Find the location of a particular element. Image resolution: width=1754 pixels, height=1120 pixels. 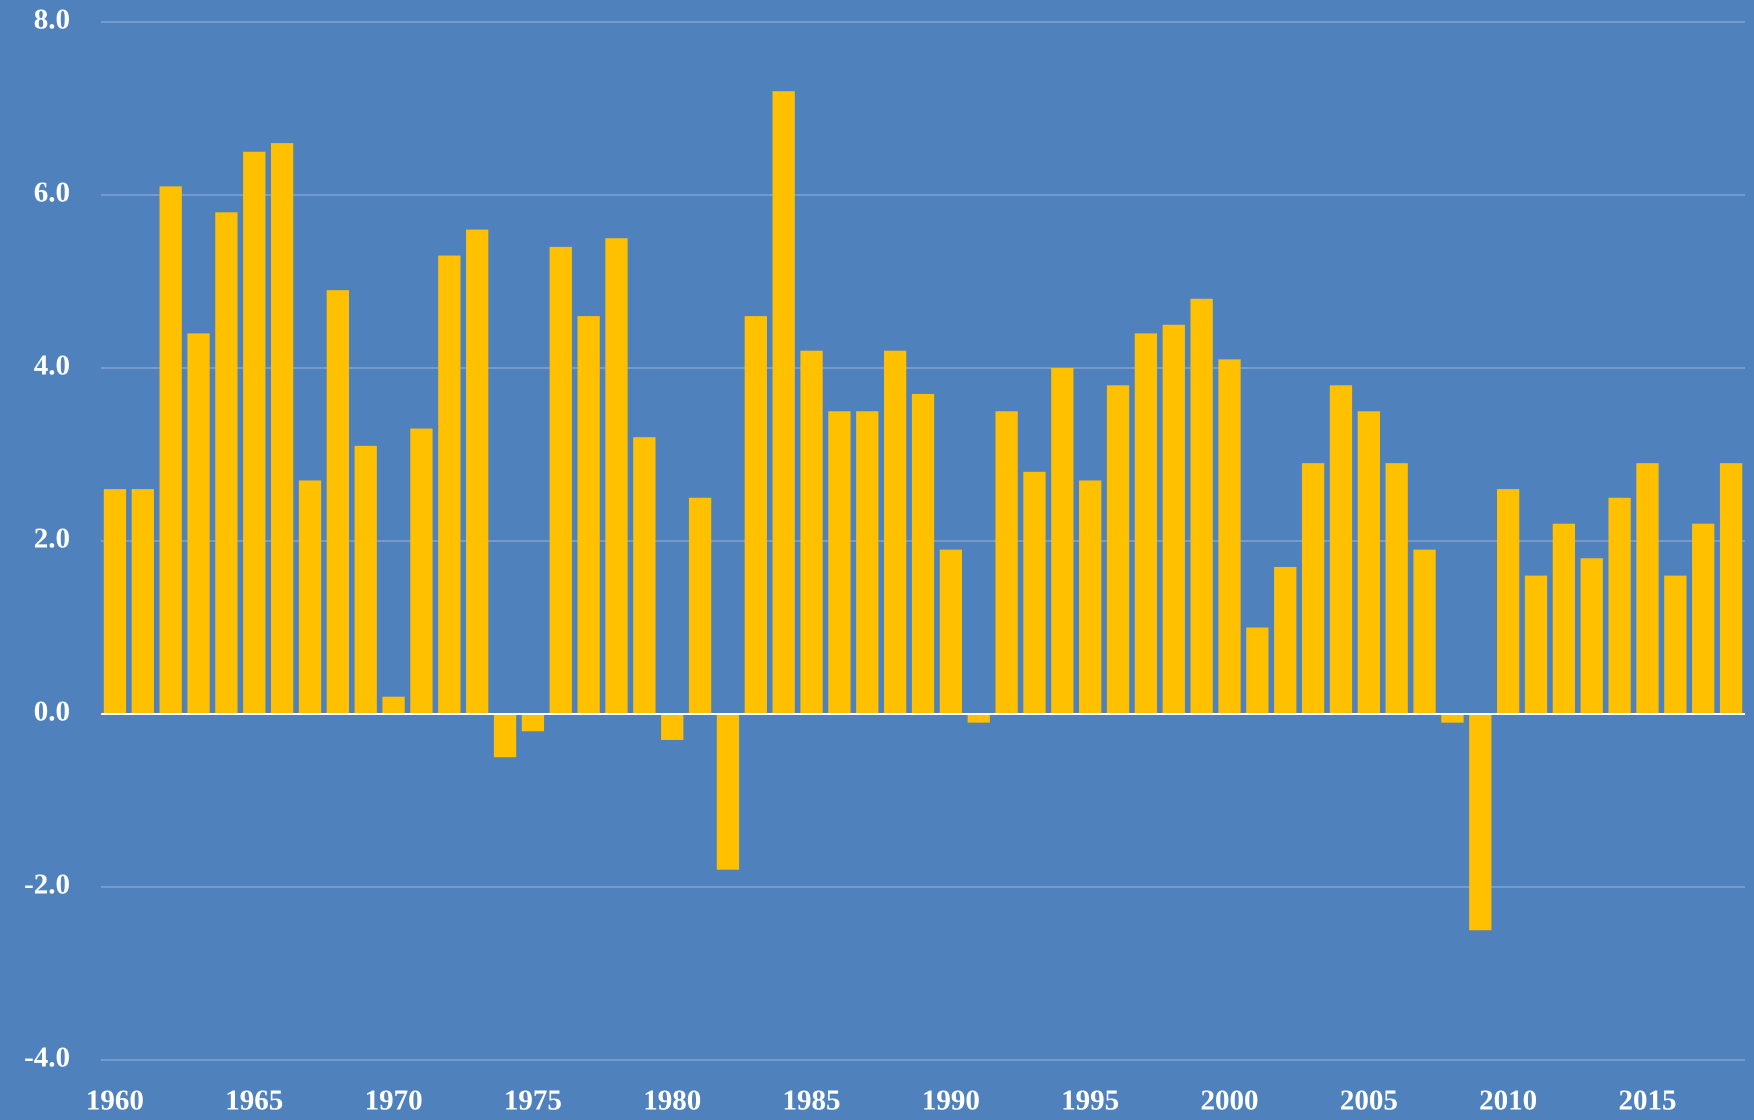

x-tick-label: 1965 is located at coordinates (254, 1101).